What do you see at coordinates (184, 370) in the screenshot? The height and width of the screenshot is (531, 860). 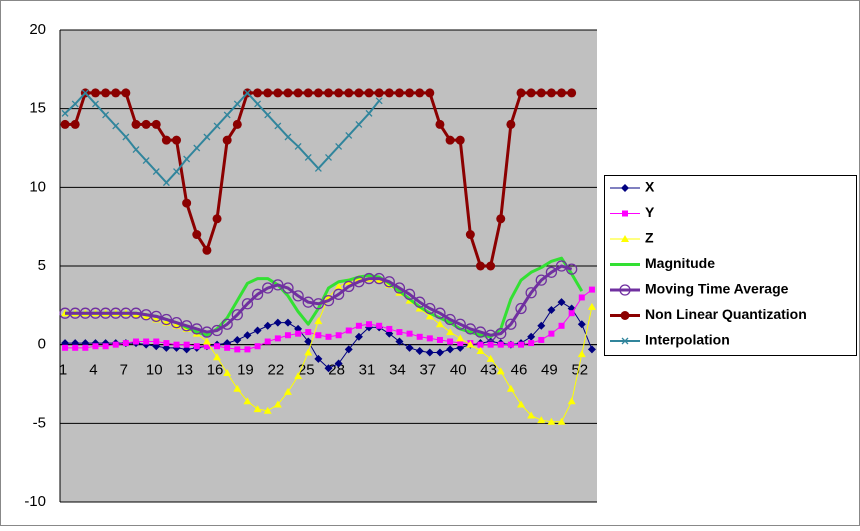 I see `x-tick-label: 13` at bounding box center [184, 370].